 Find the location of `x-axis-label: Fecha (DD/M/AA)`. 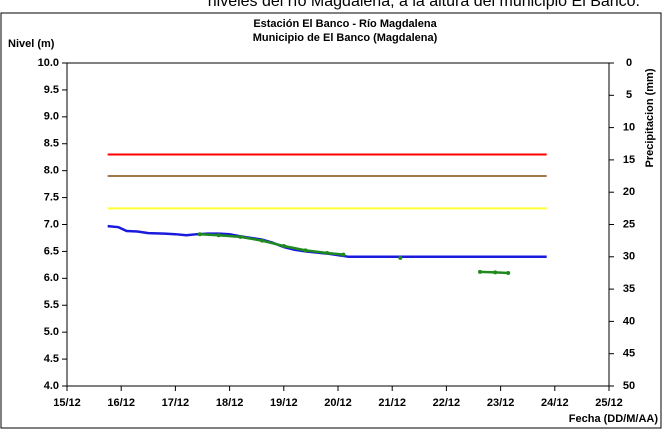

x-axis-label: Fecha (DD/M/AA) is located at coordinates (614, 419).